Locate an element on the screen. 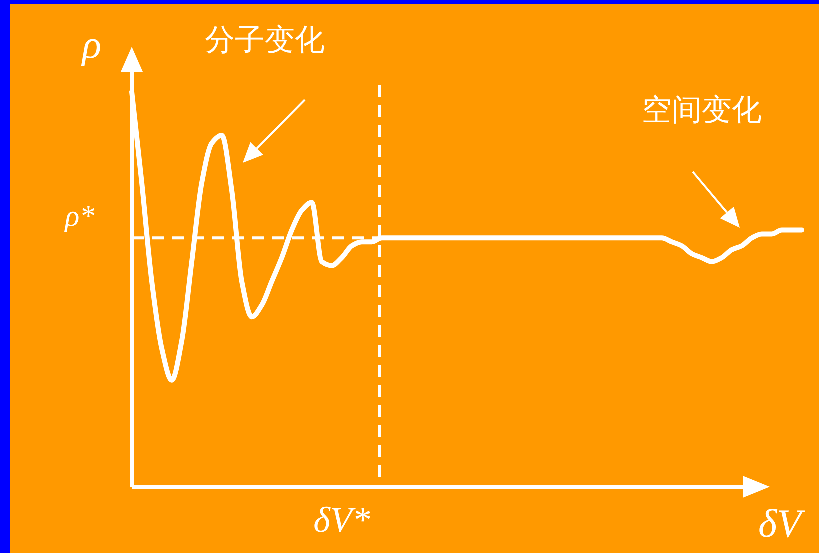 This screenshot has height=553, width=819. ylabel: ρ is located at coordinates (92, 44).